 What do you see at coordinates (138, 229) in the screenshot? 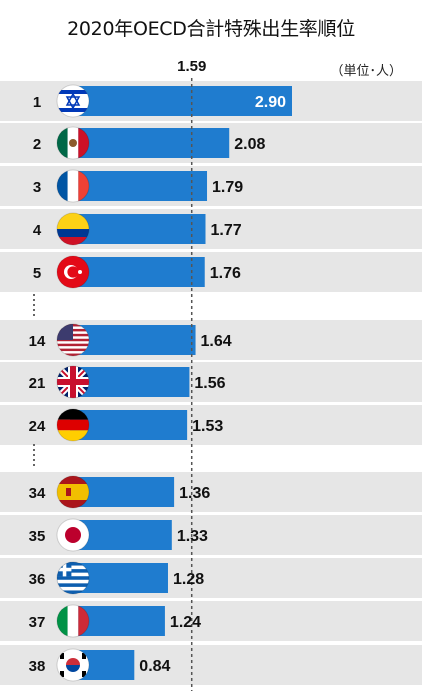
I see `bar-colombia` at bounding box center [138, 229].